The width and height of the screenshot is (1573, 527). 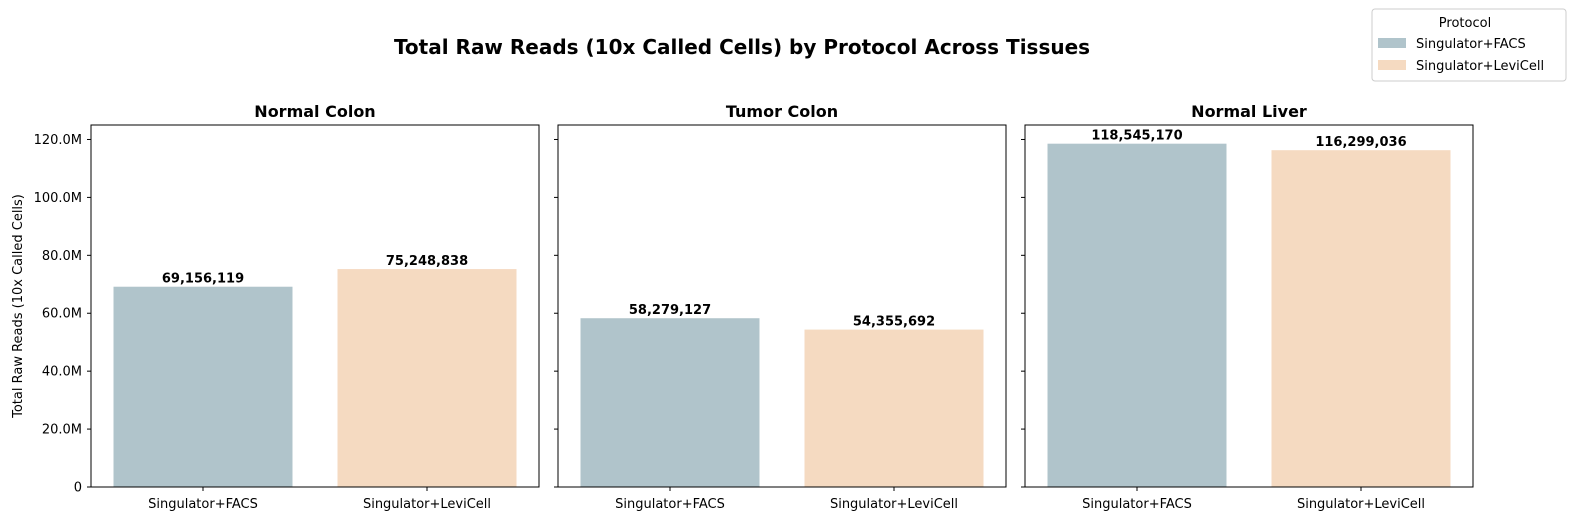 What do you see at coordinates (62, 372) in the screenshot?
I see `y-tick-label: 40.0M` at bounding box center [62, 372].